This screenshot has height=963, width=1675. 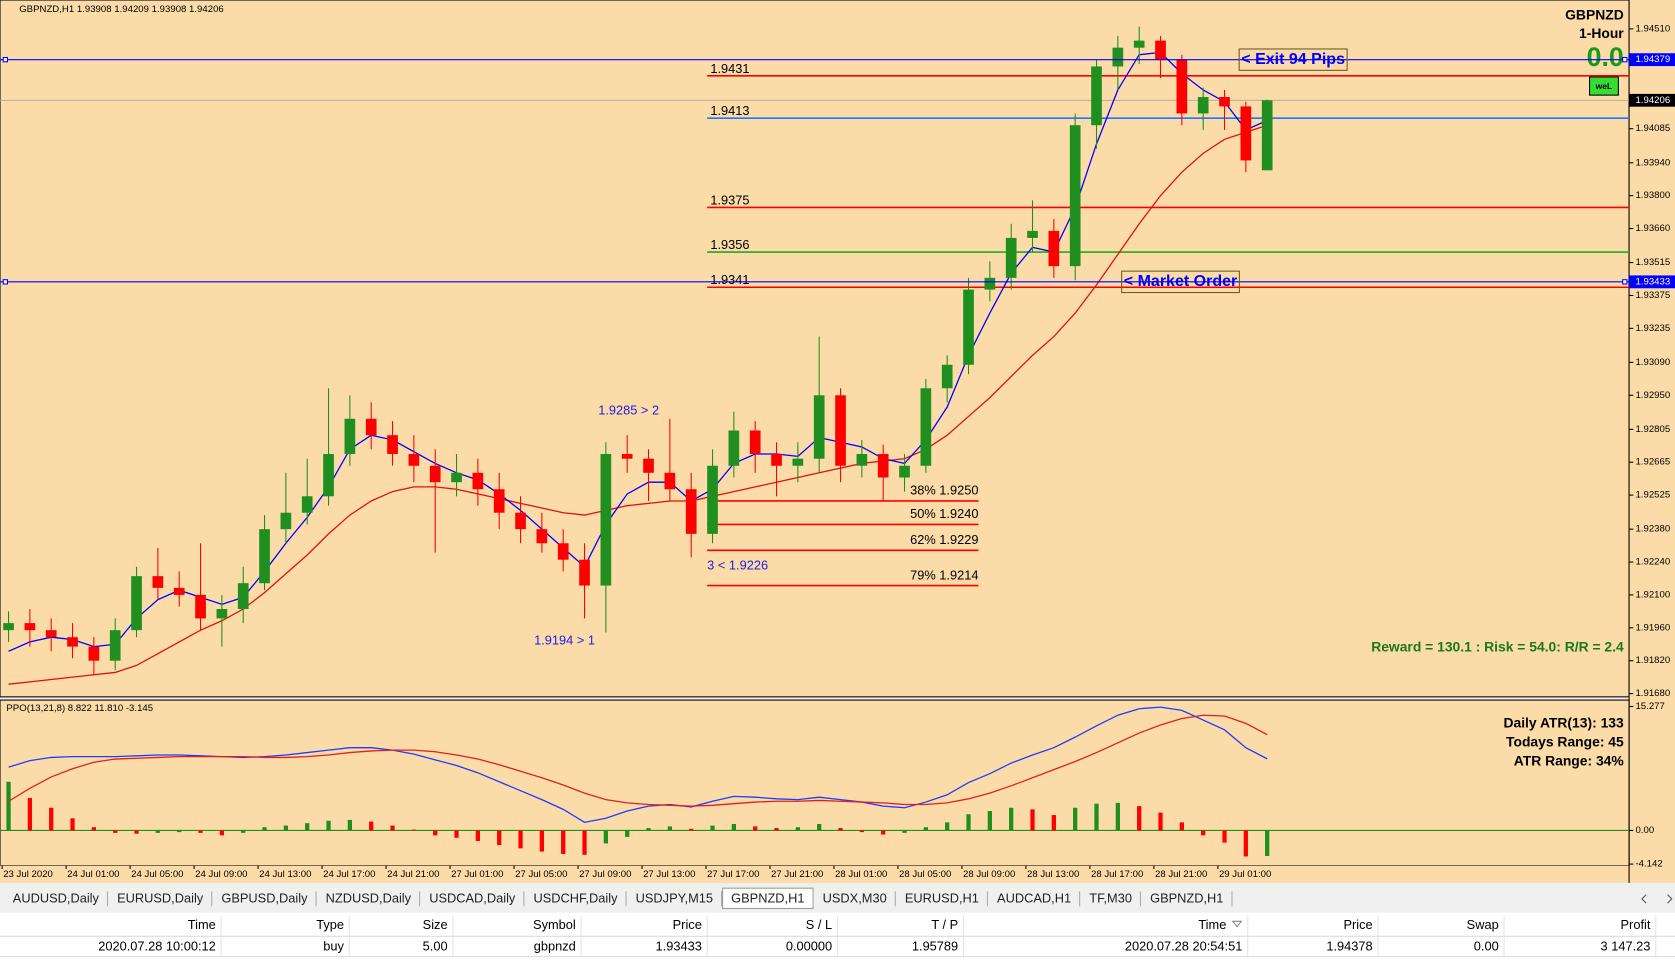 I want to click on tab-label: USDX,M30, so click(x=855, y=897).